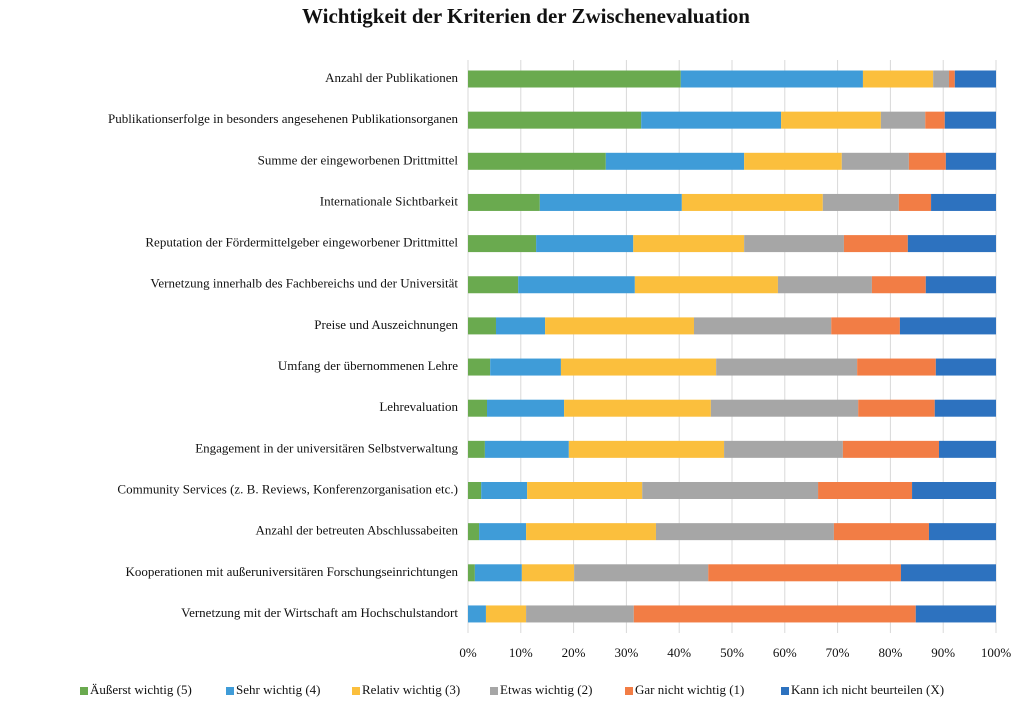 The image size is (1024, 710). I want to click on y-tick-label: Anzahl der betreuten Abschlussabeiten, so click(356, 530).